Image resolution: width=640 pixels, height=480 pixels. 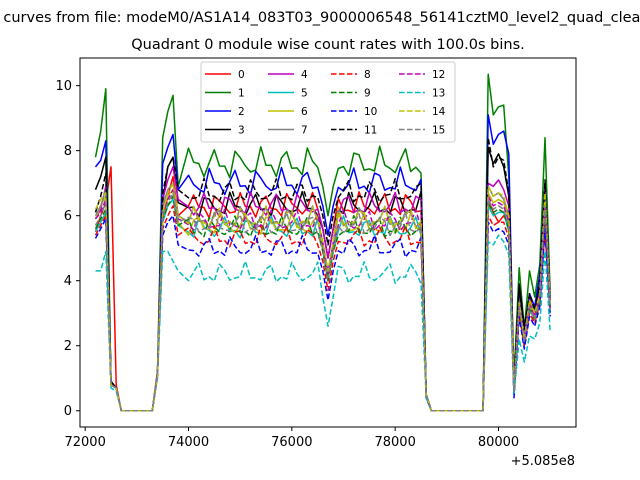 I want to click on legend-label-5: 5, so click(x=304, y=94).